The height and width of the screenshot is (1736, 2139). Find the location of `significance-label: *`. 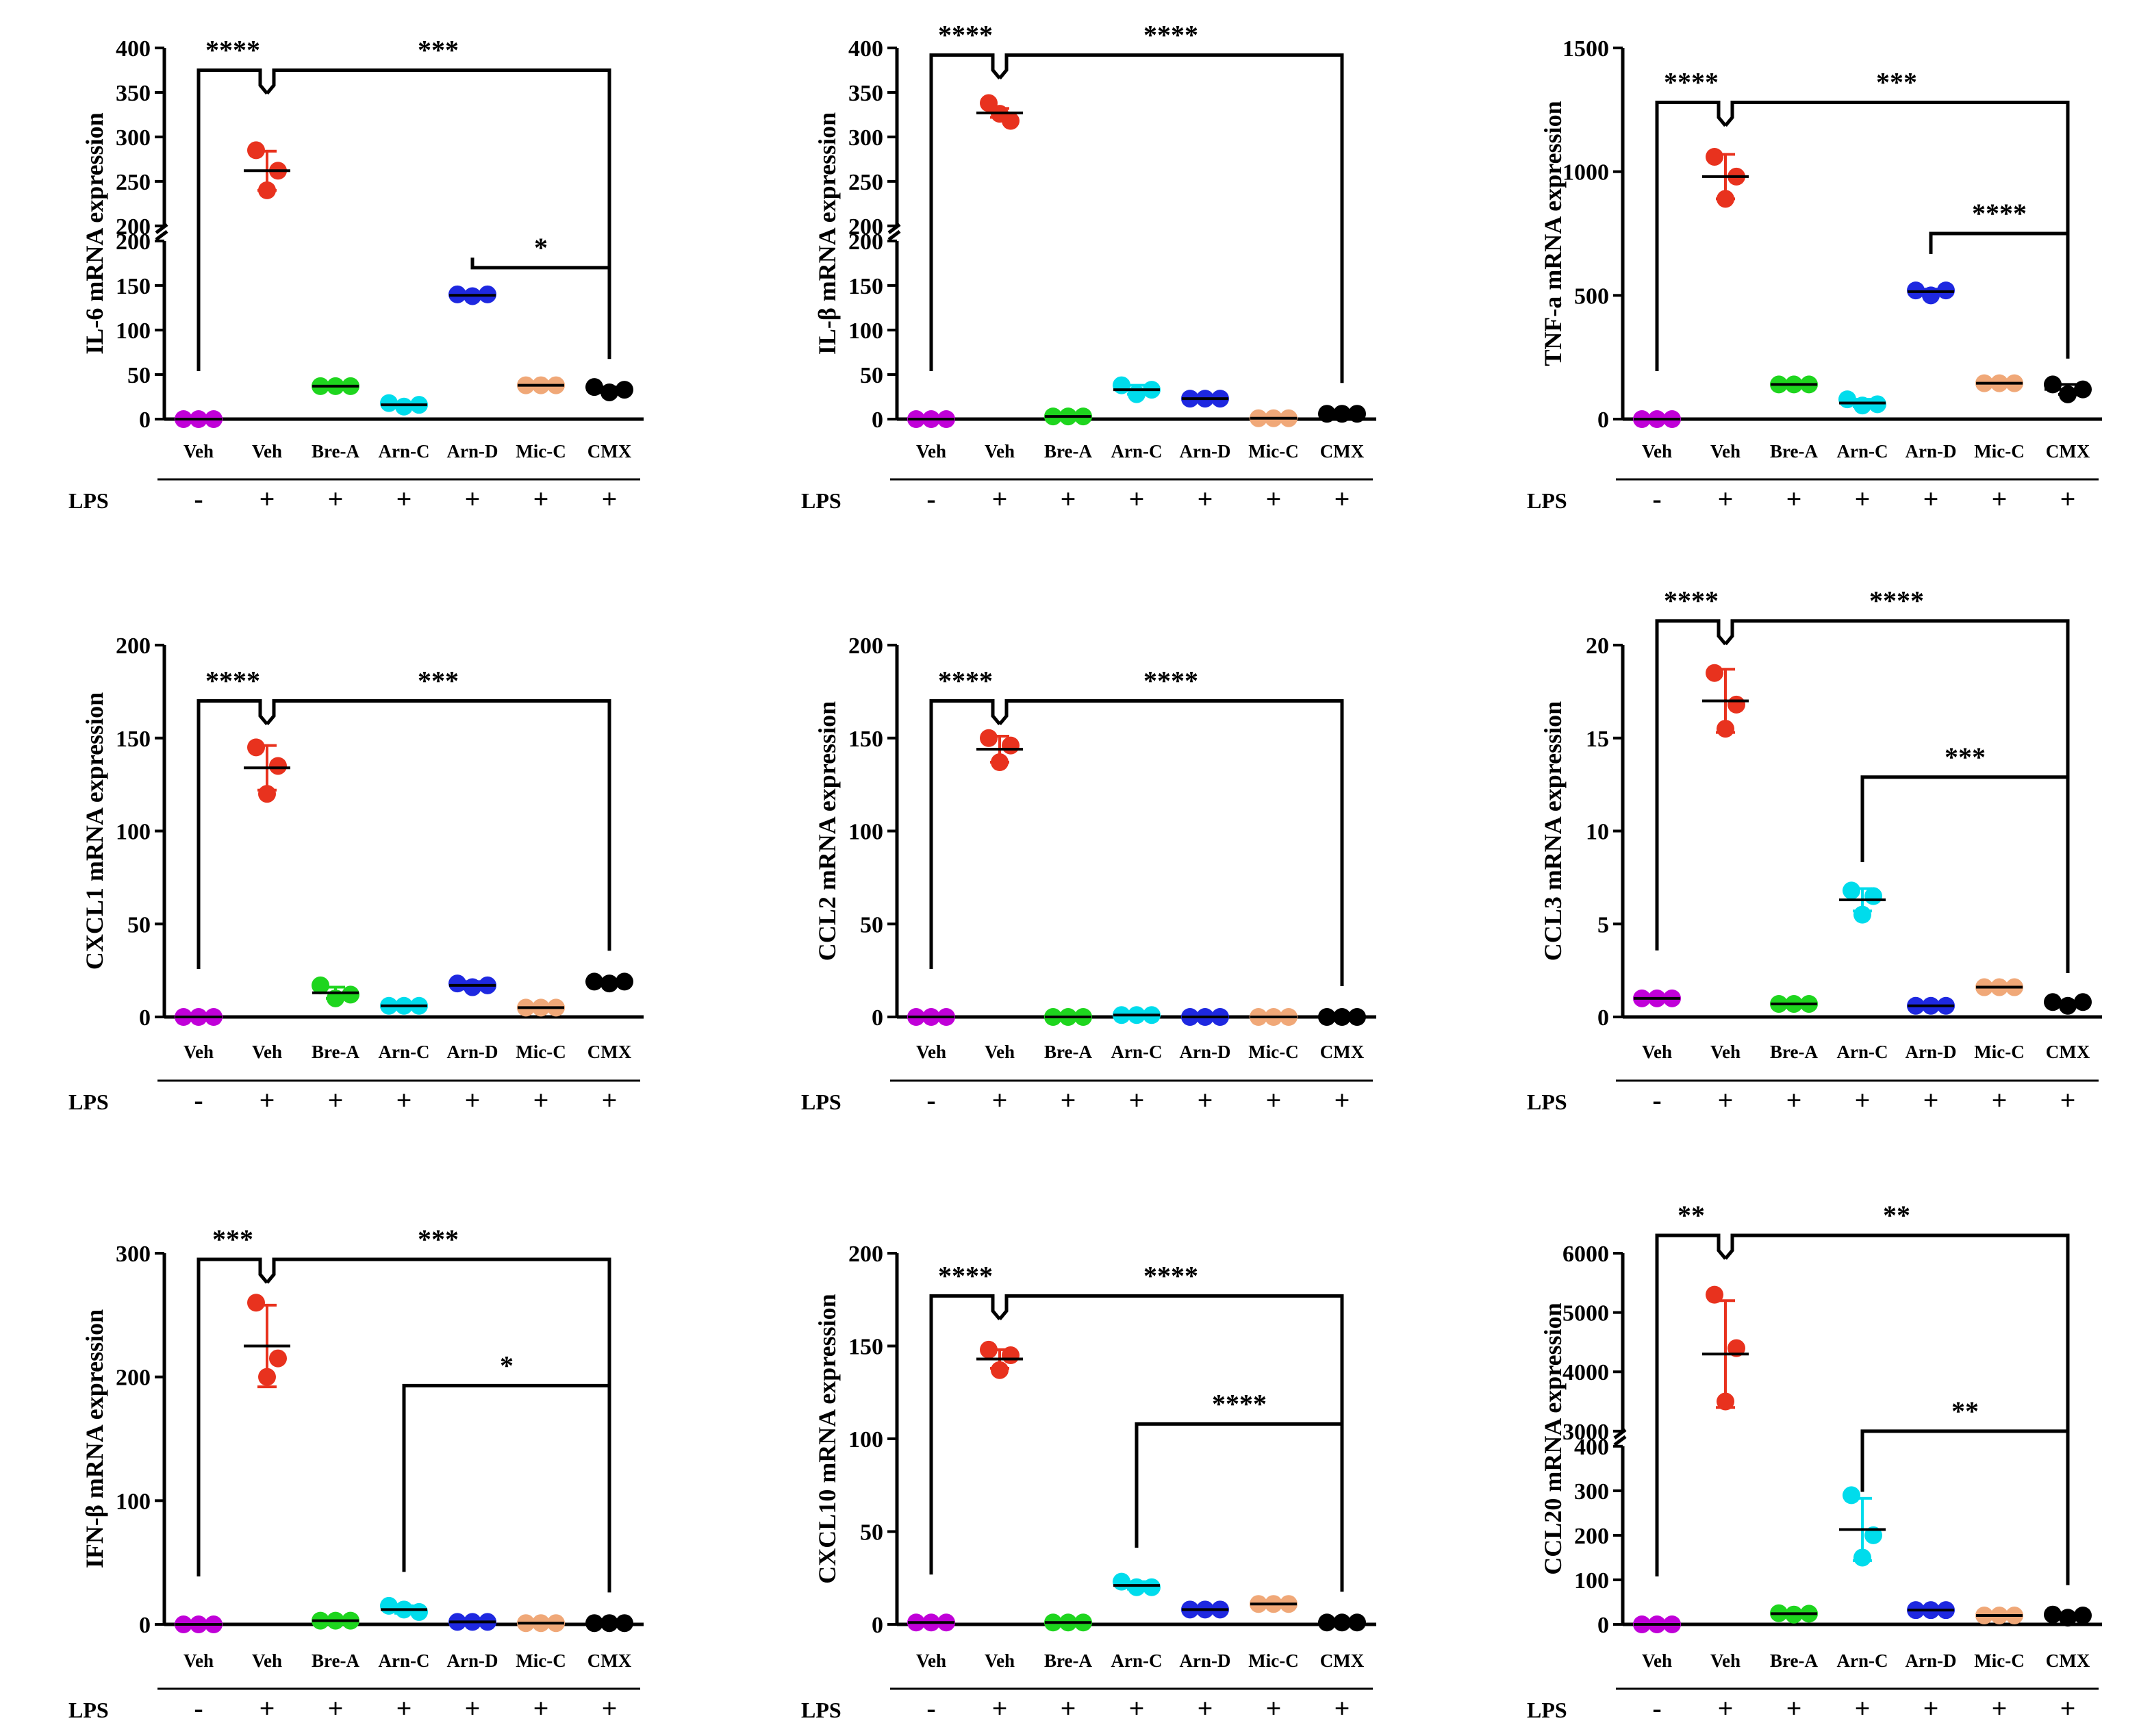

significance-label: * is located at coordinates (507, 1365).